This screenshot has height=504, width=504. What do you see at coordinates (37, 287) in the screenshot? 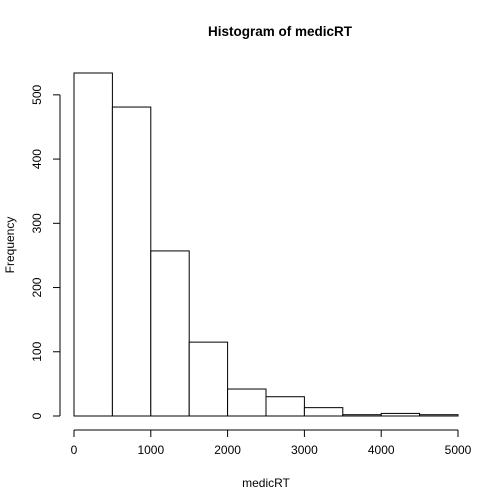
I see `y-tick-label: 200` at bounding box center [37, 287].